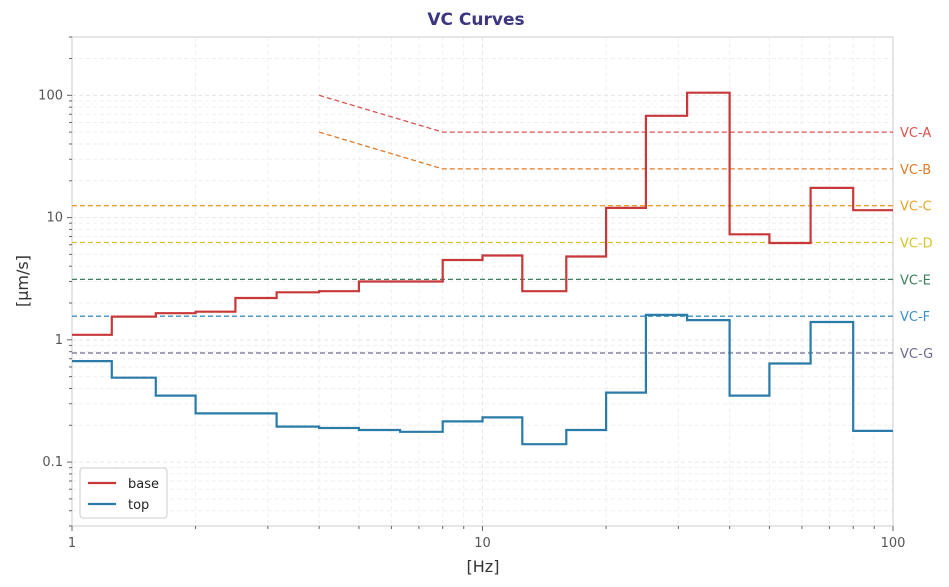  I want to click on y-tick-label: 100, so click(50, 95).